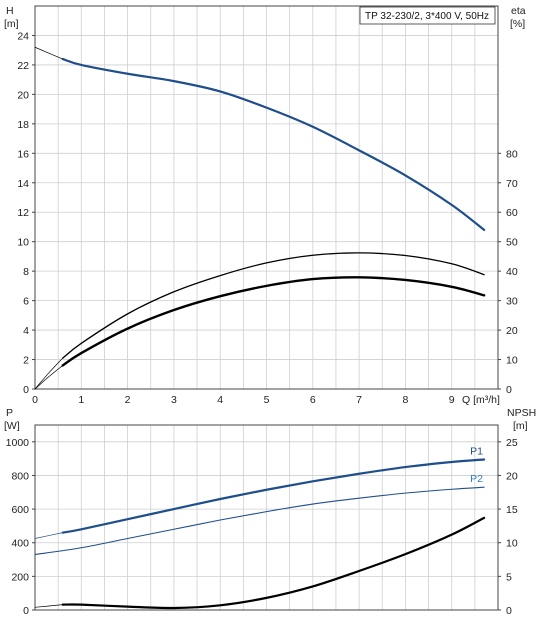 The height and width of the screenshot is (625, 545). What do you see at coordinates (23, 213) in the screenshot?
I see `left-tick-label: 12` at bounding box center [23, 213].